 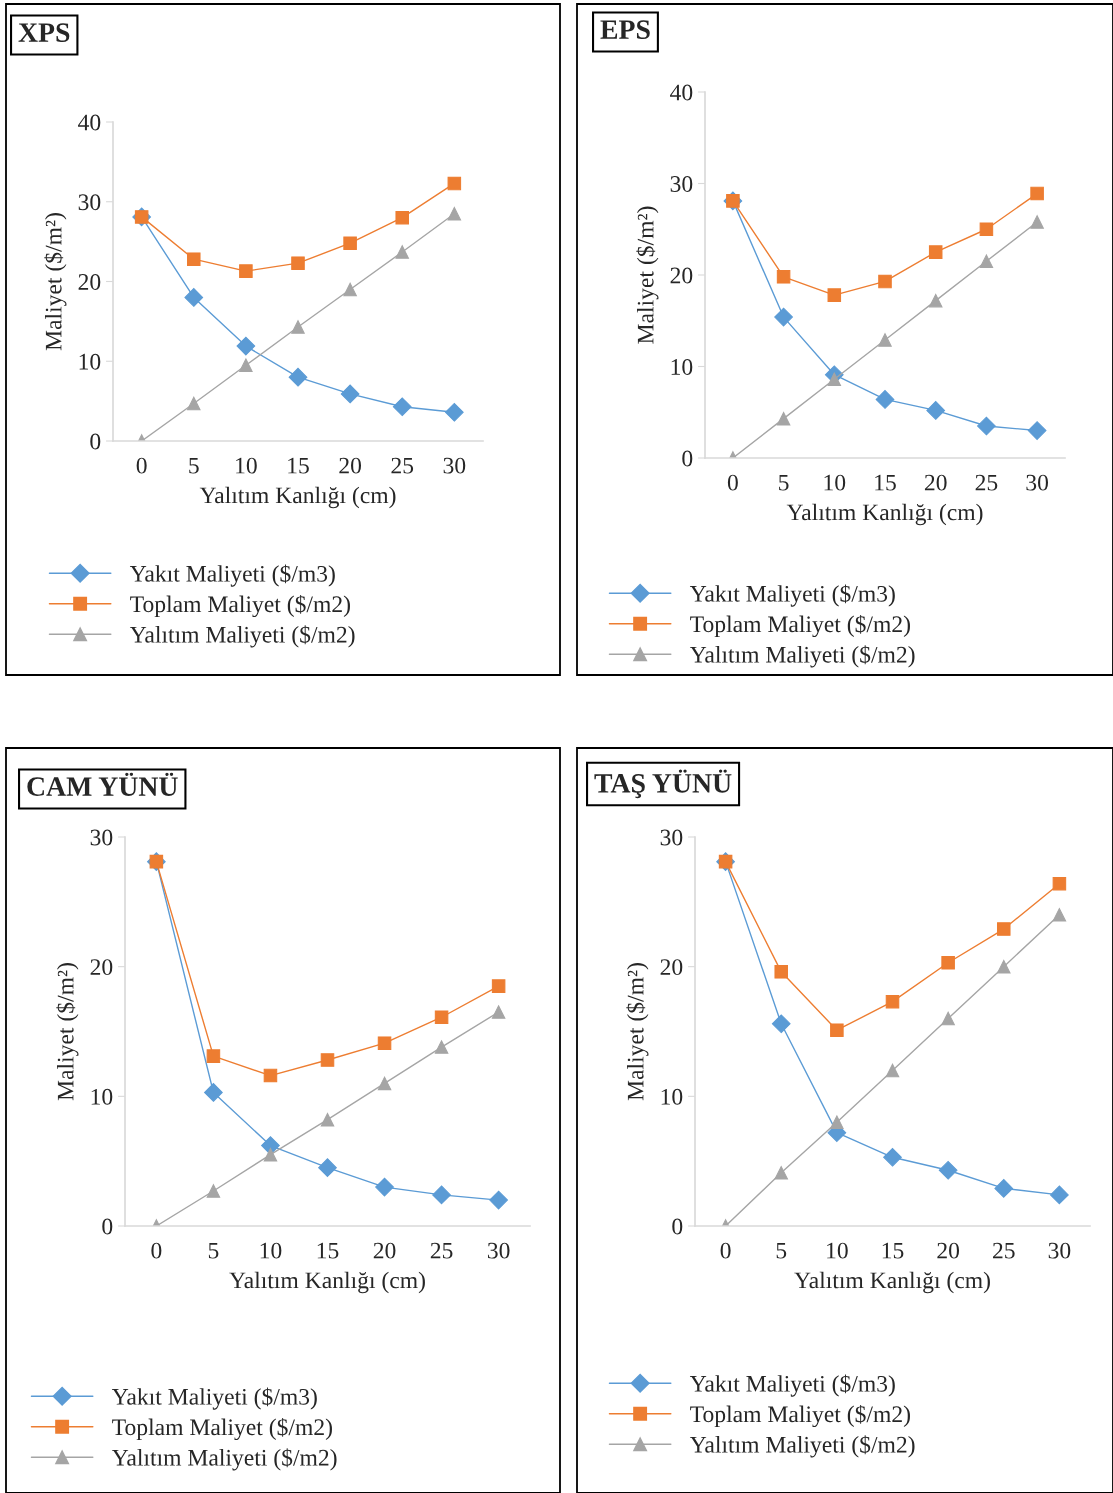 What do you see at coordinates (44, 32) in the screenshot?
I see `chart-title: XPS` at bounding box center [44, 32].